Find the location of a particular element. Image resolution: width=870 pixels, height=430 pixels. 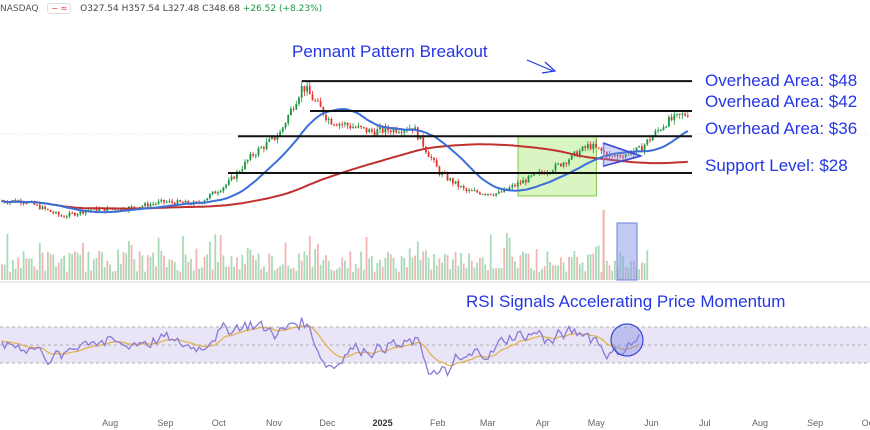

x-tick-label: Sep is located at coordinates (165, 423).